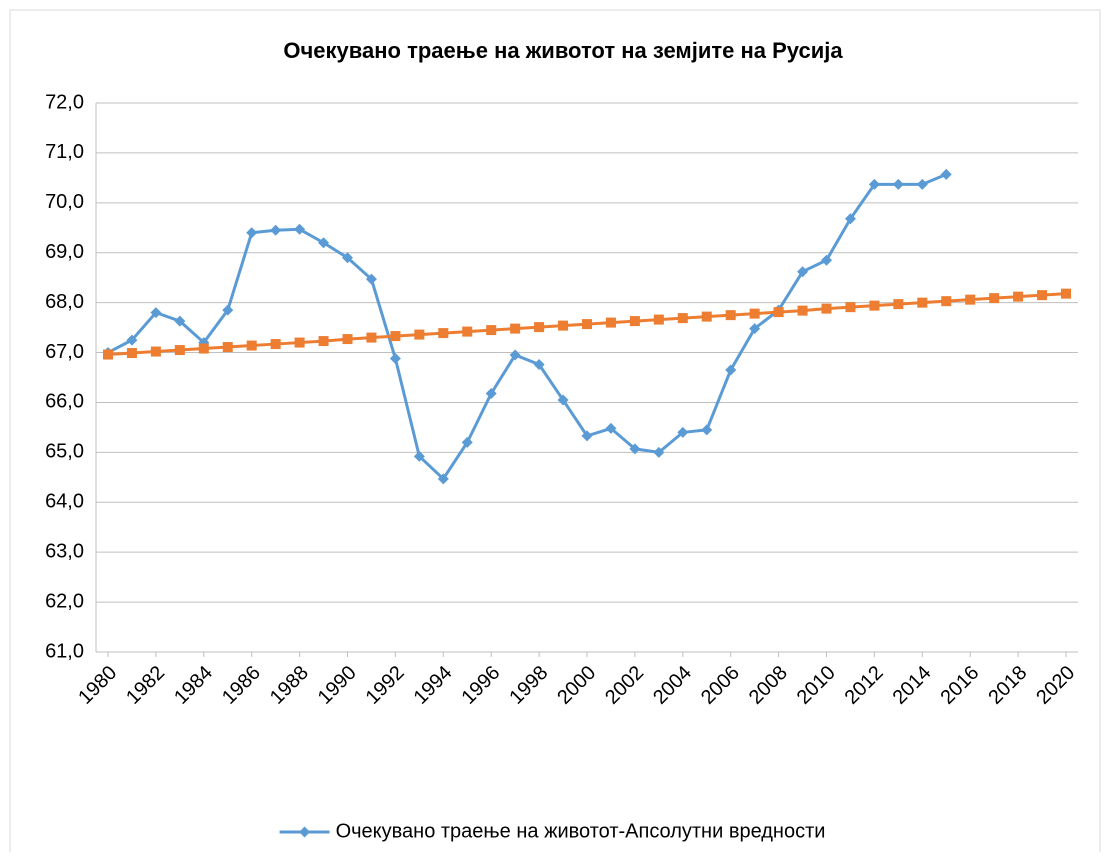  Describe the element at coordinates (64, 152) in the screenshot. I see `y-tick-label: 71,0` at that location.